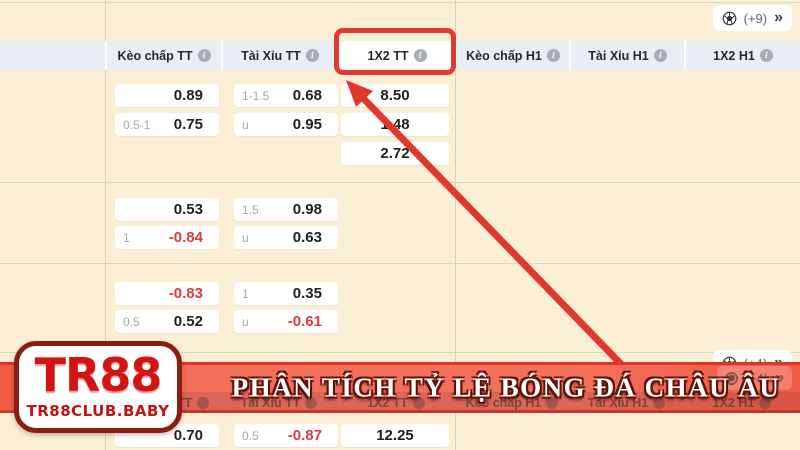 The width and height of the screenshot is (800, 450). I want to click on handicap-label: 1-1.5, so click(256, 95).